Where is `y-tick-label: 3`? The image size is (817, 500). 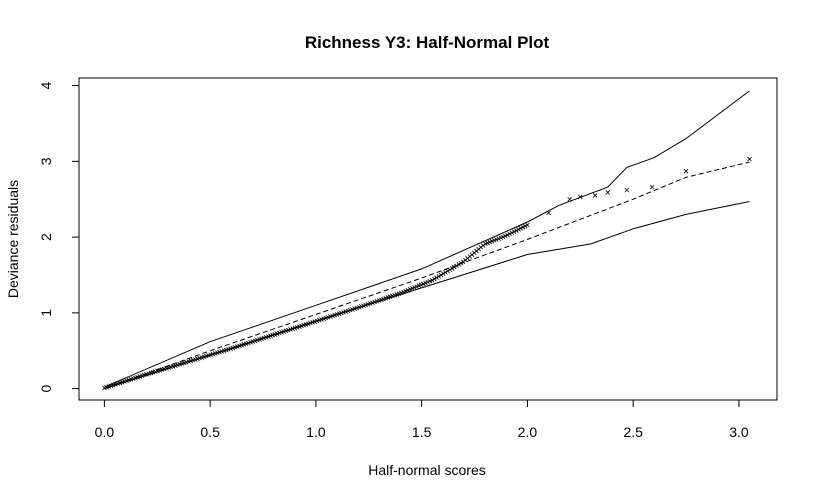
y-tick-label: 3 is located at coordinates (46, 161).